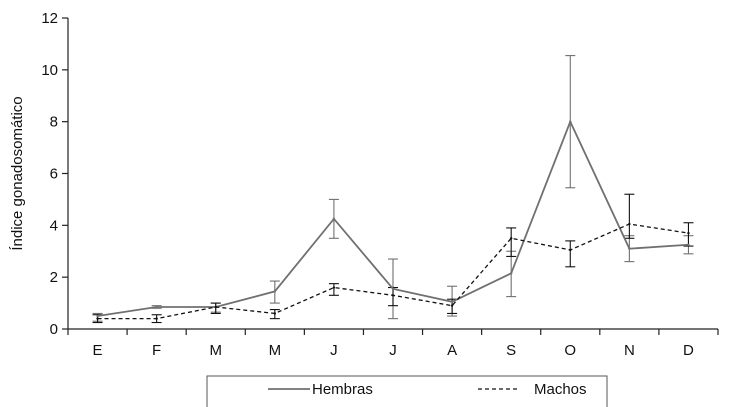  I want to click on x-tick-label: S, so click(511, 350).